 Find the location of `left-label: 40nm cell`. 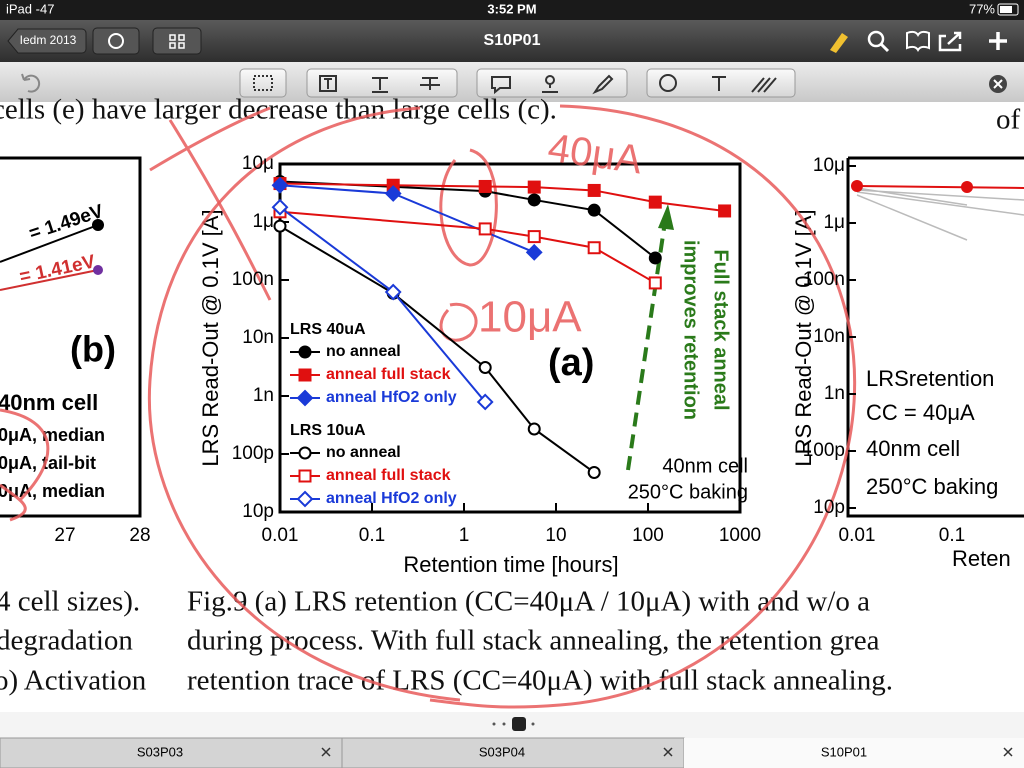

left-label: 40nm cell is located at coordinates (49, 402).